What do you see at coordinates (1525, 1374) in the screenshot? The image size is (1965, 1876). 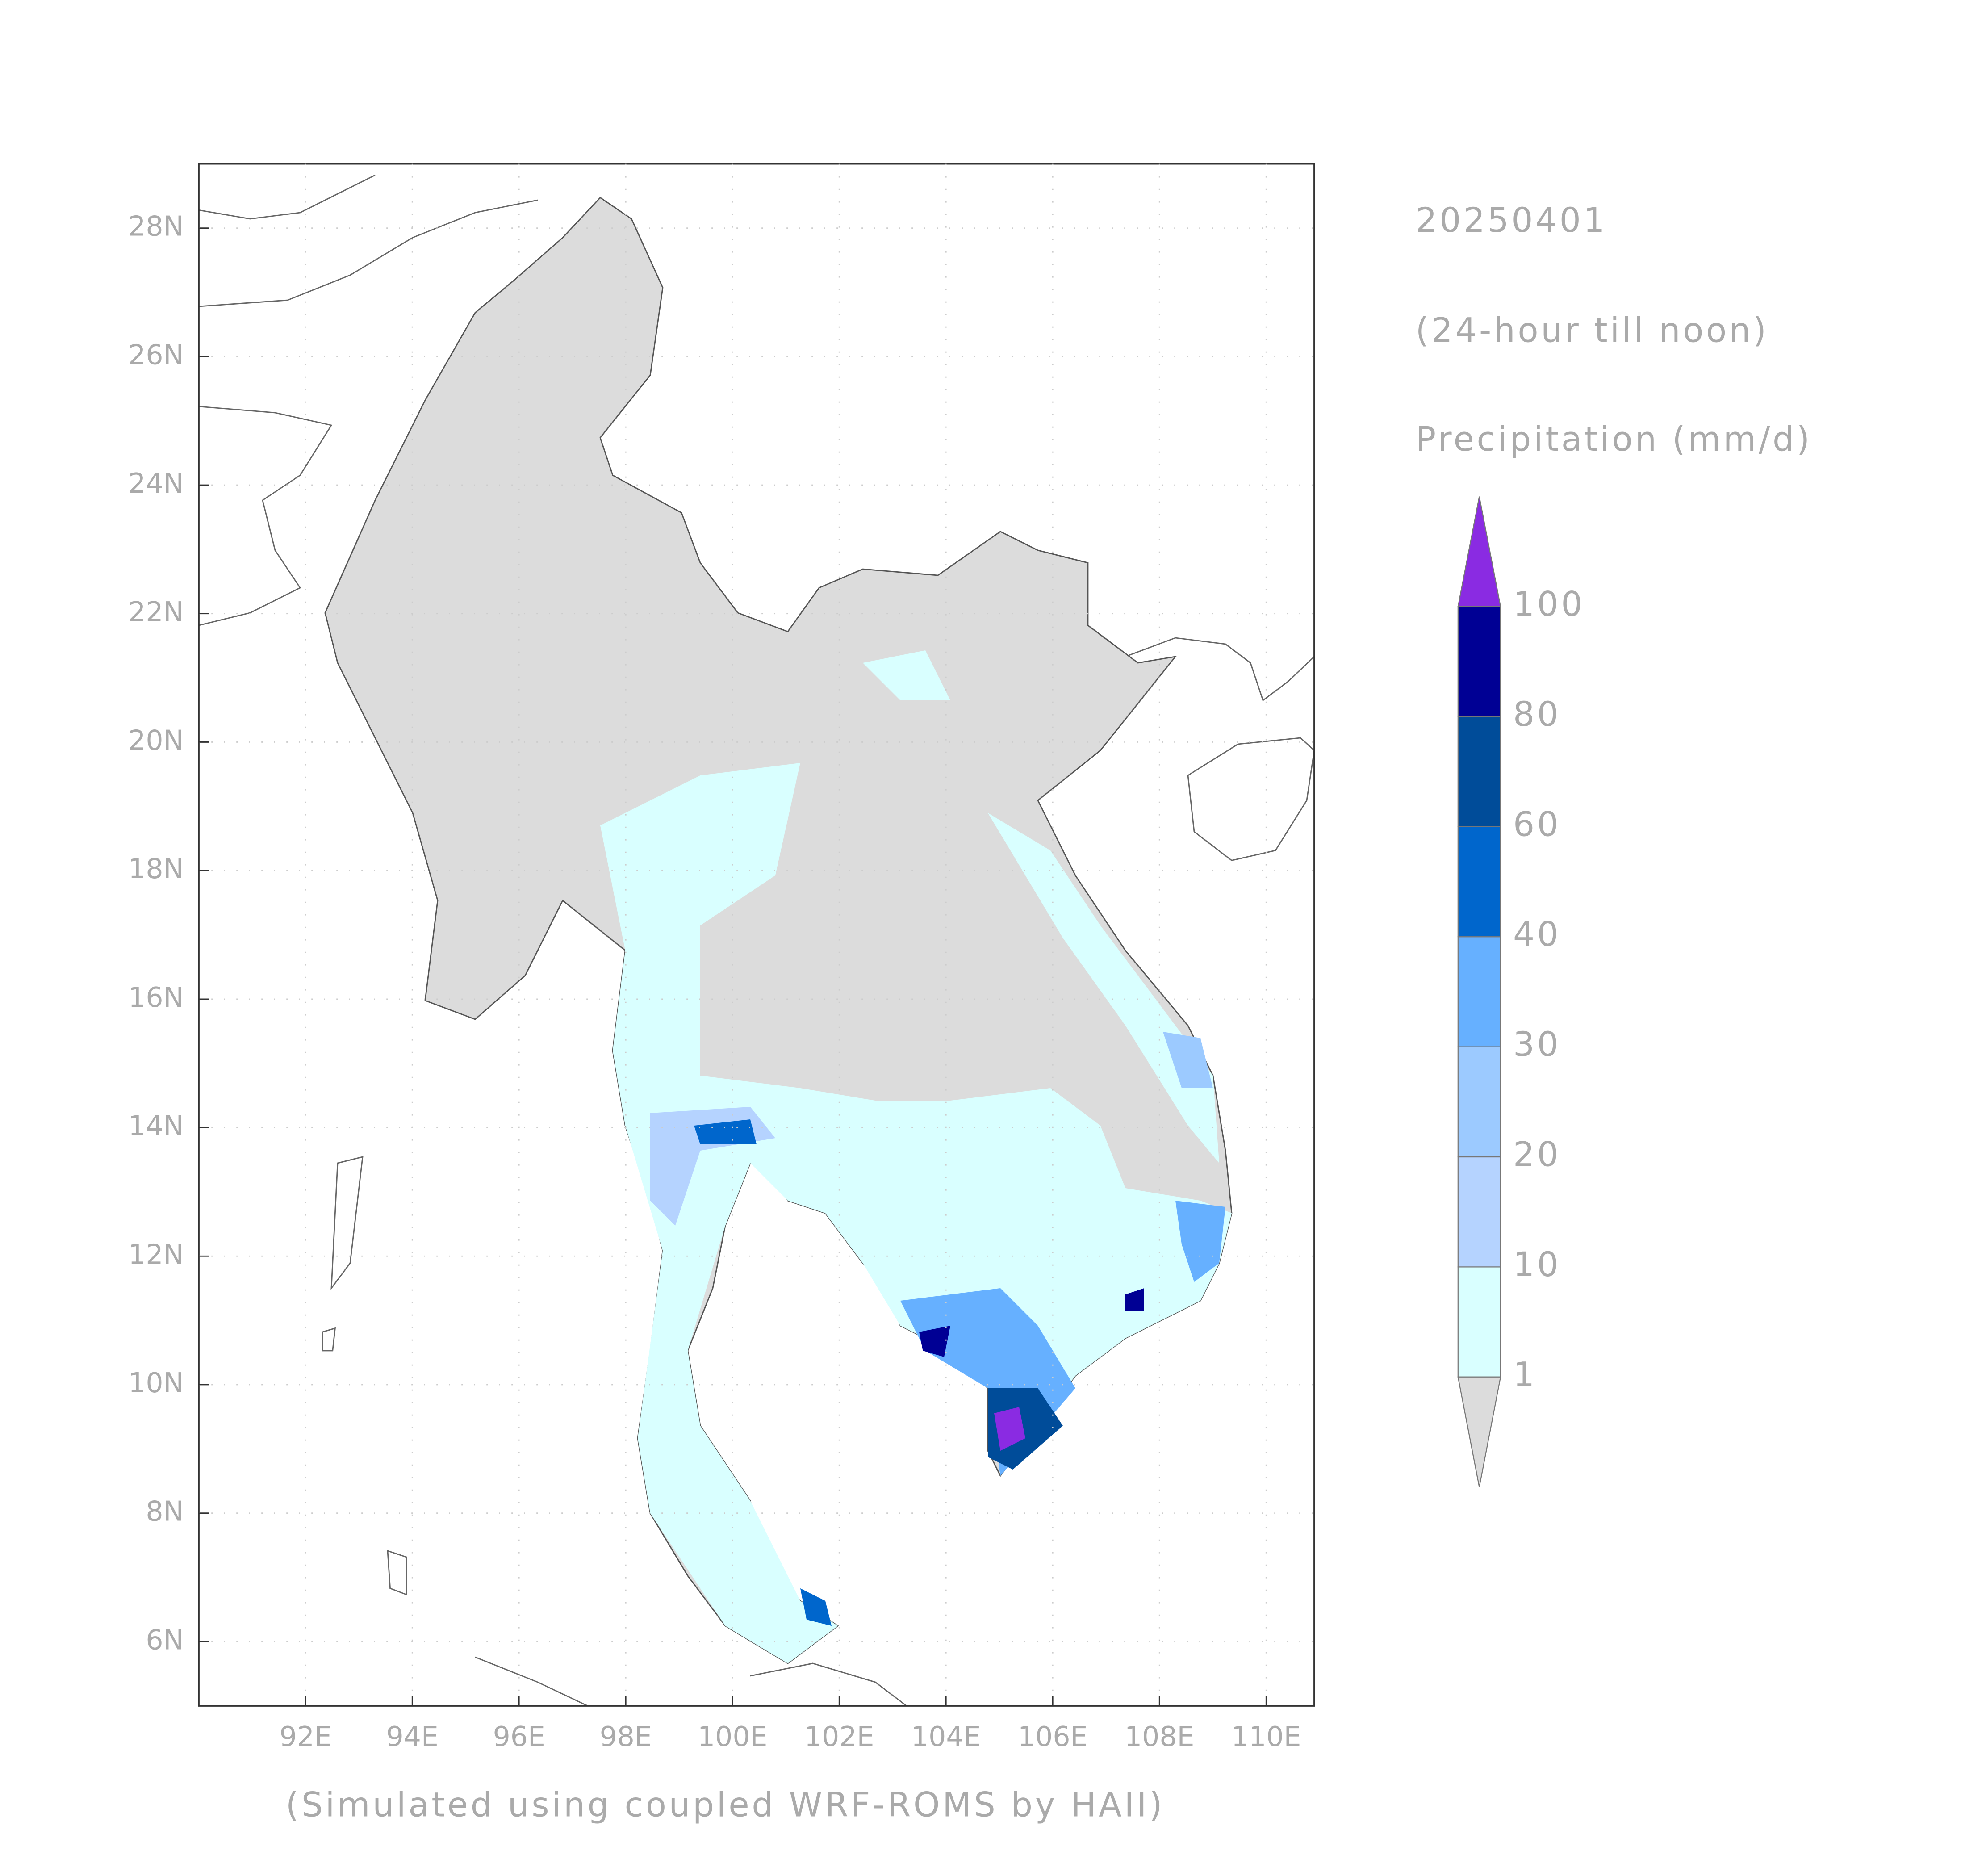 I see `colorbar-label: 1` at bounding box center [1525, 1374].